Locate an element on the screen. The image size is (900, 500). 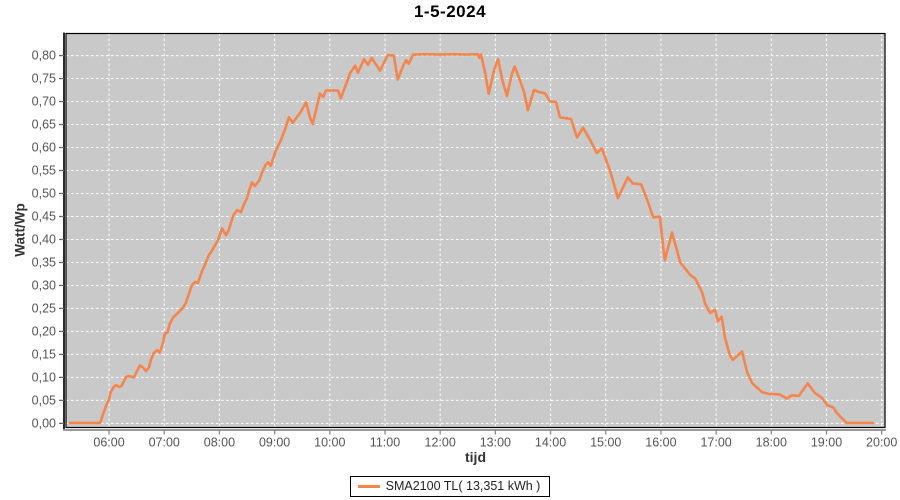
svg-text: 0,00 is located at coordinates (44, 423).